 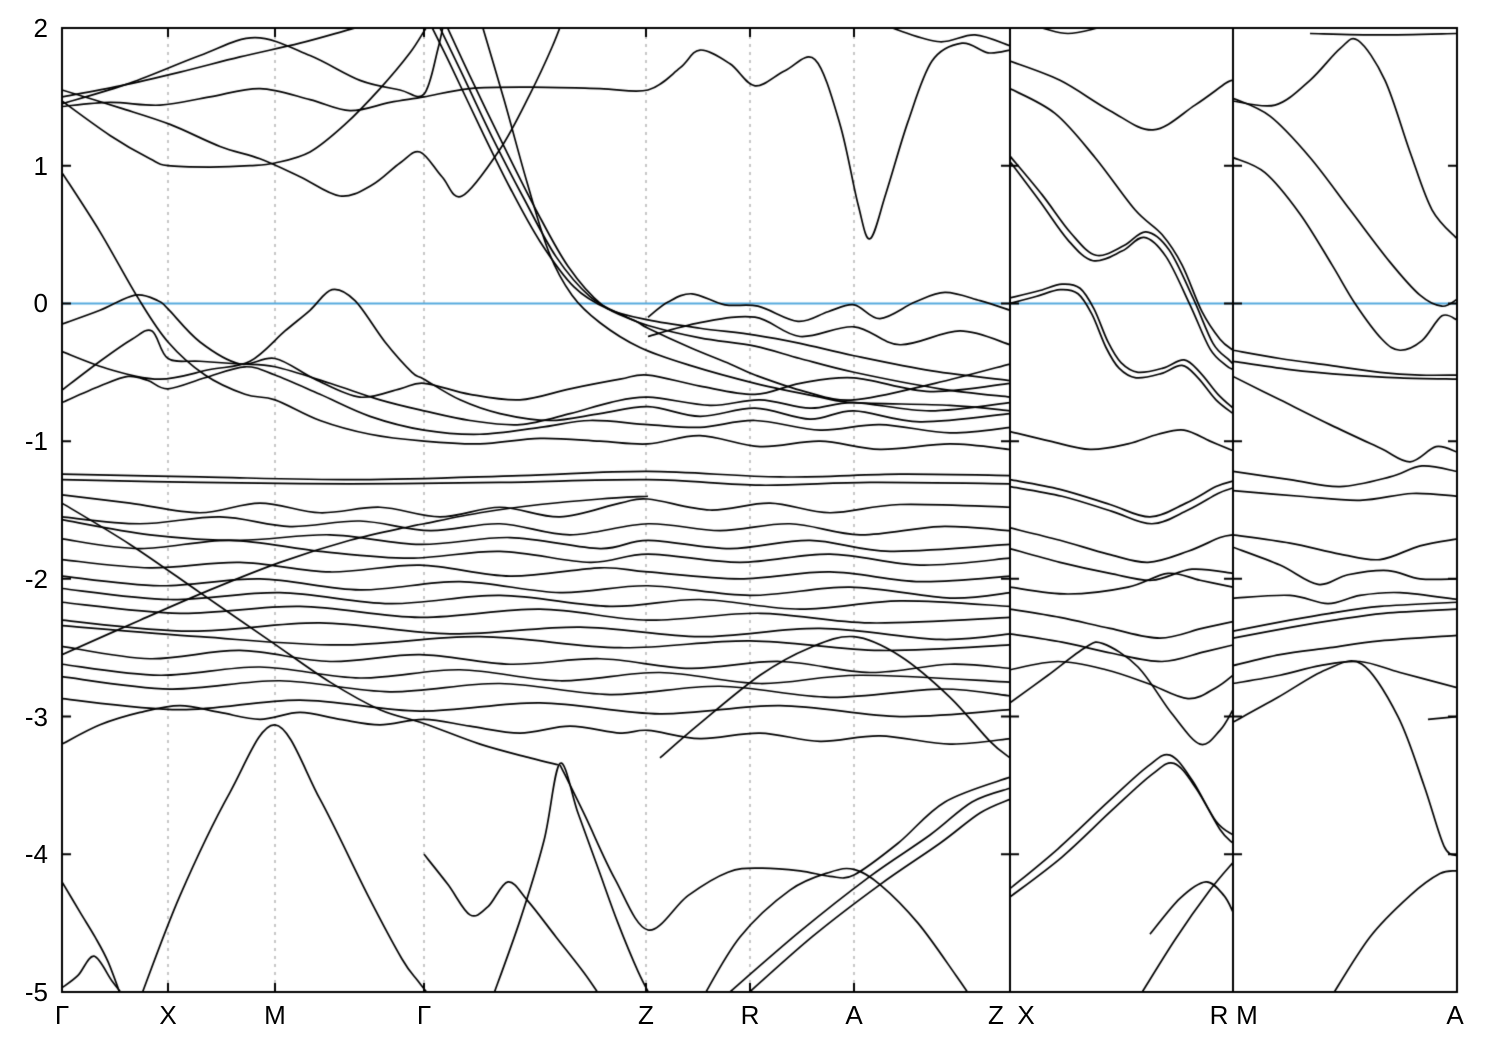 What do you see at coordinates (36, 992) in the screenshot?
I see `y-tick-label: -5` at bounding box center [36, 992].